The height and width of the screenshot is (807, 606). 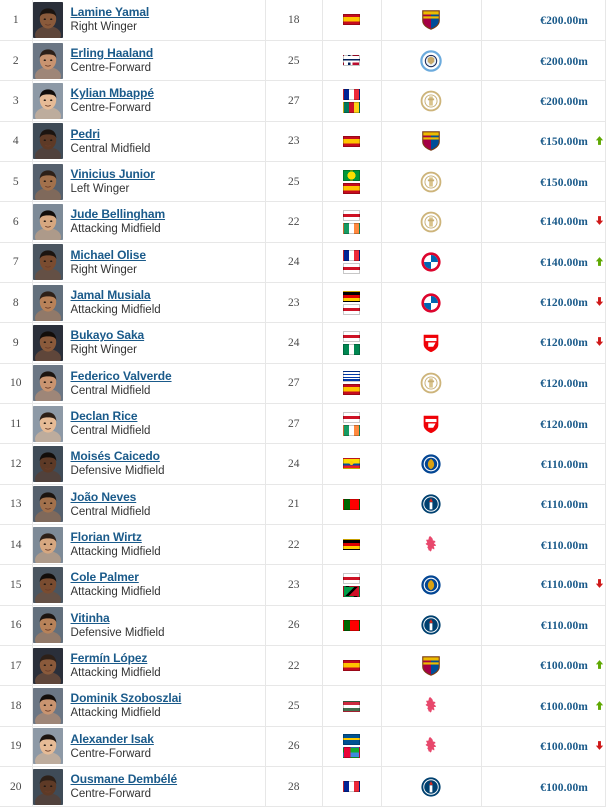 I want to click on player-name-link: Alexander Isak, so click(x=112, y=738).